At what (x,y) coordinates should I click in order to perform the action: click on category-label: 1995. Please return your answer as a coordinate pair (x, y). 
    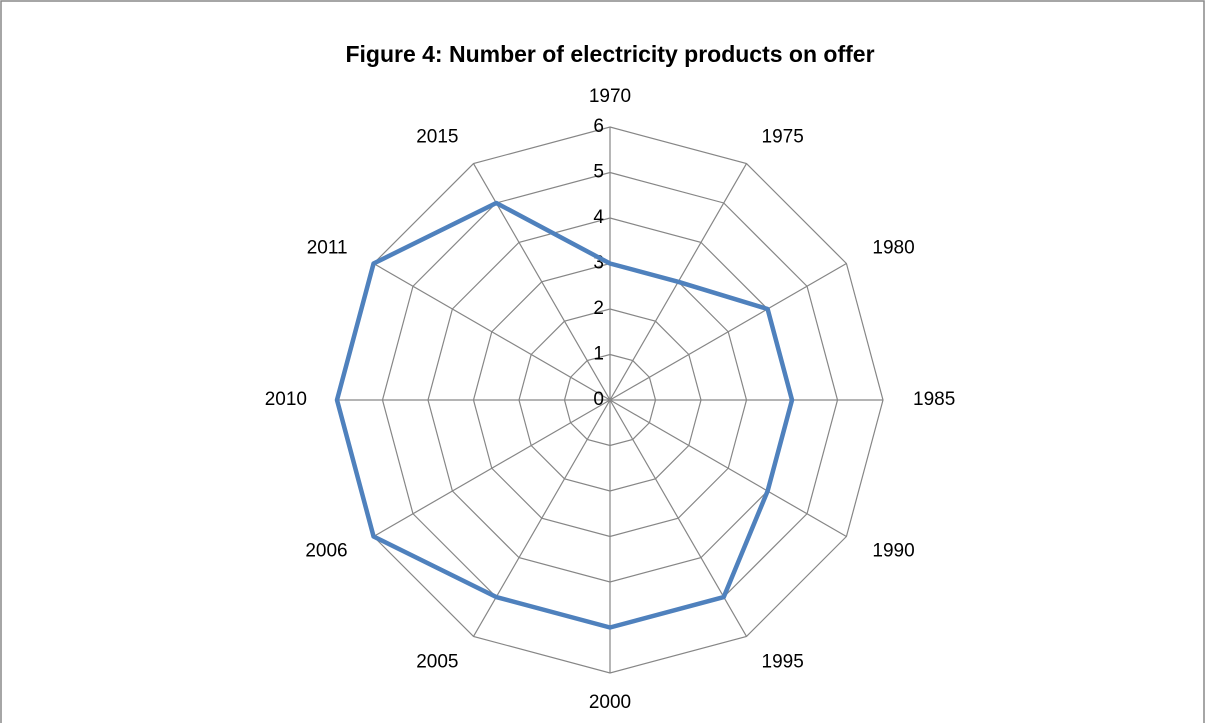
    Looking at the image, I should click on (783, 661).